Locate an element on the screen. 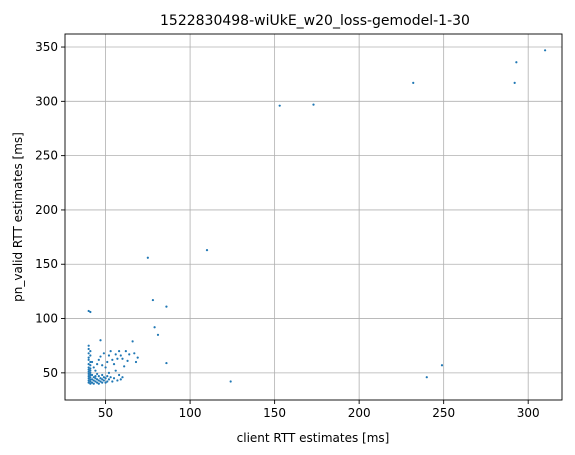 The width and height of the screenshot is (575, 455). x-tick-label: 300 is located at coordinates (528, 413).